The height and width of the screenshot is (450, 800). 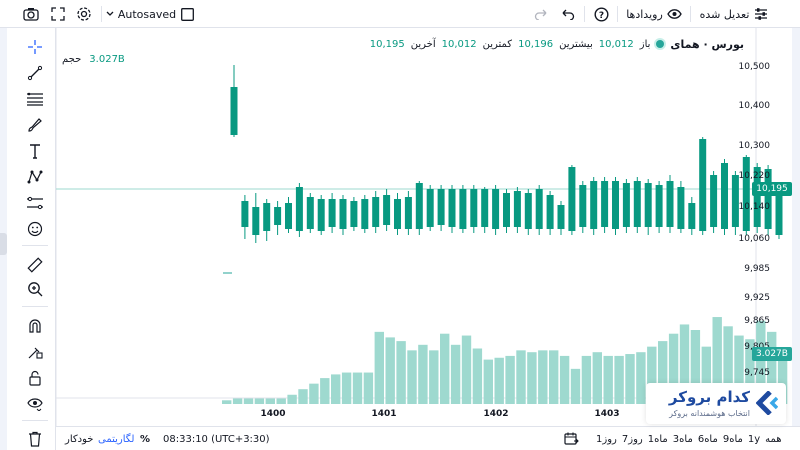 I want to click on checkbox-icon, so click(x=187, y=14).